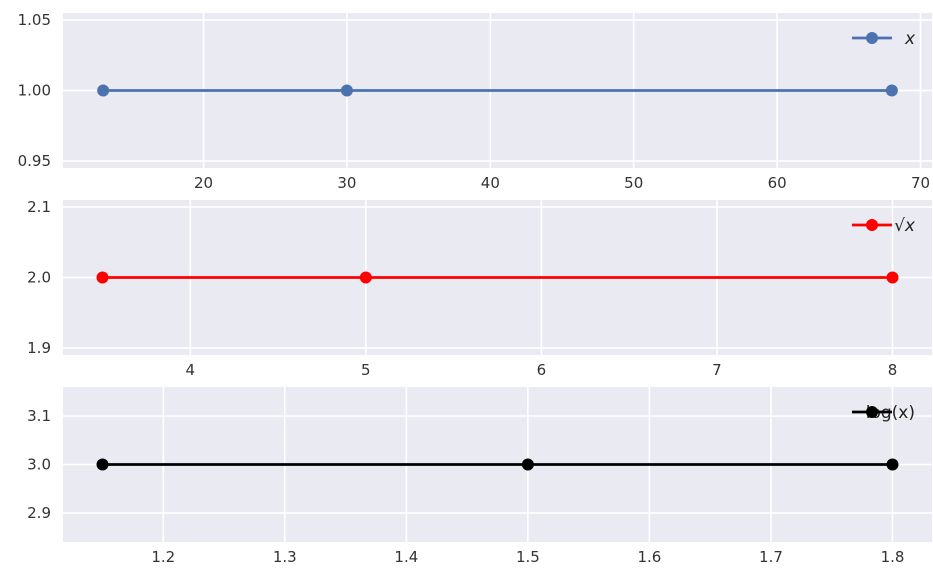  I want to click on y-tick-label: 2.9, so click(39, 513).